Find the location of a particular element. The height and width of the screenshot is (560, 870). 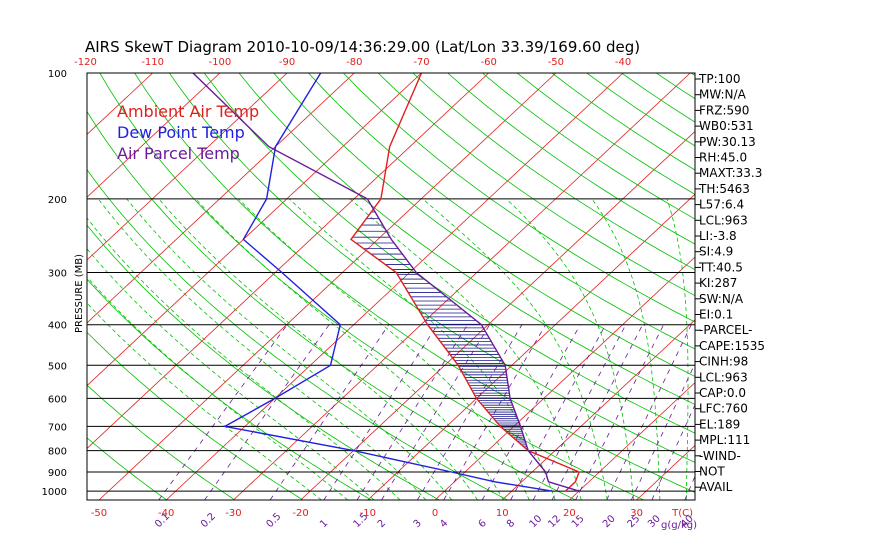

legend-entry: Air Parcel Temp is located at coordinates (178, 153).